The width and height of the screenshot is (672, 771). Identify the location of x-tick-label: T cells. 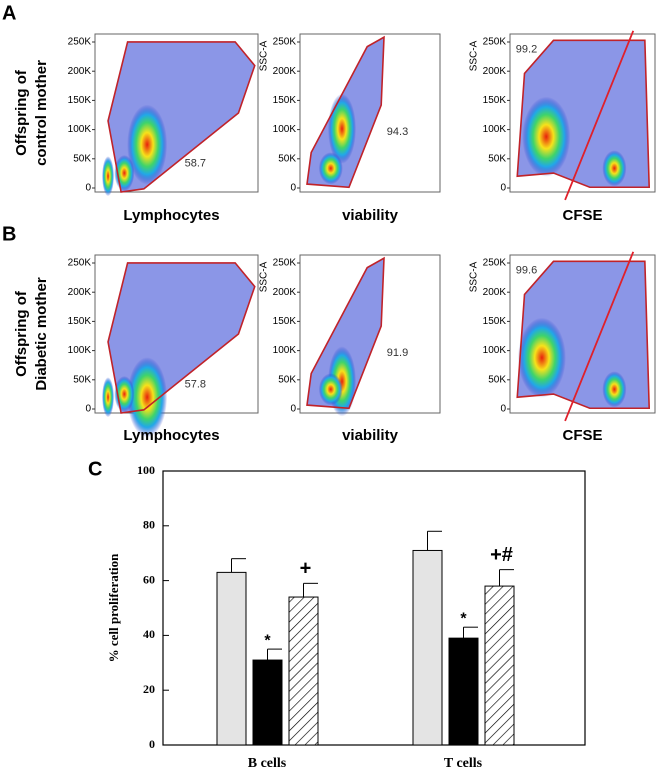
(463, 763).